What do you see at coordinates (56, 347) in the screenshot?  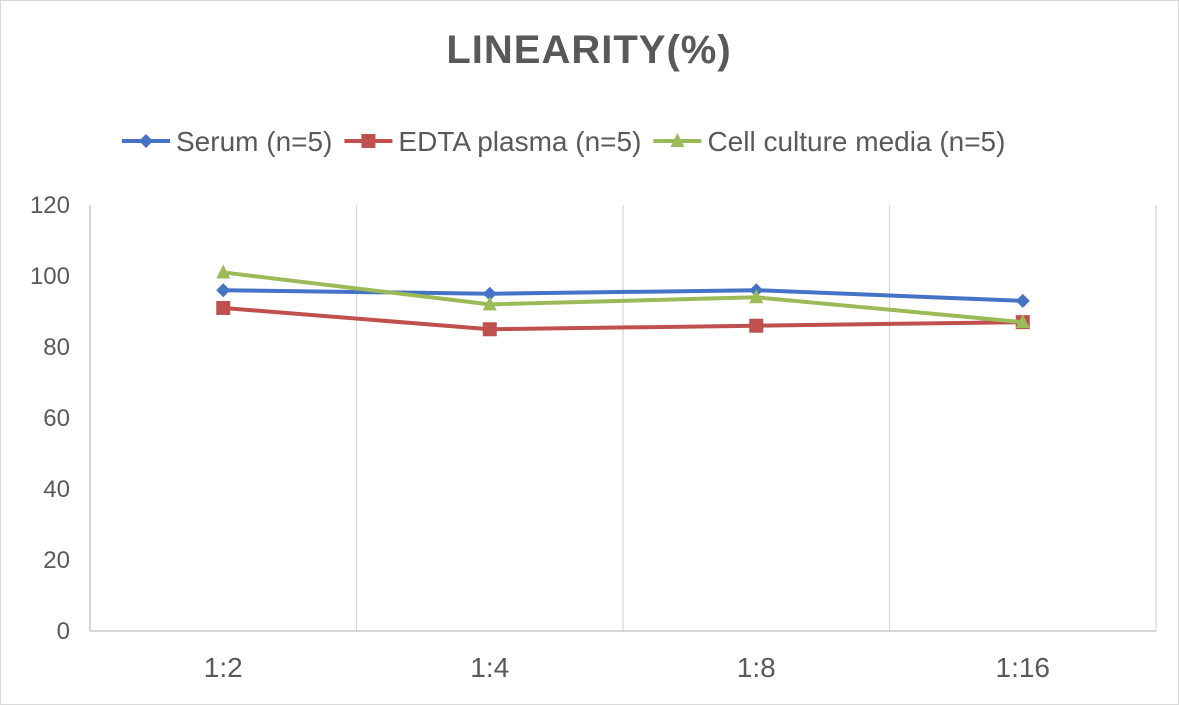 I see `y-tick-label: 80` at bounding box center [56, 347].